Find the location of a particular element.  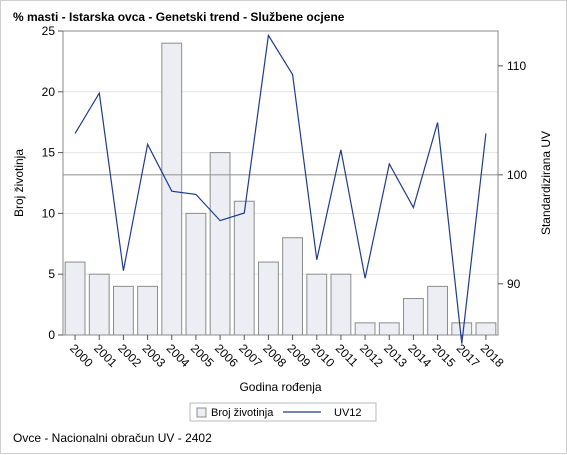

x-tick-label: 2017 is located at coordinates (468, 355).